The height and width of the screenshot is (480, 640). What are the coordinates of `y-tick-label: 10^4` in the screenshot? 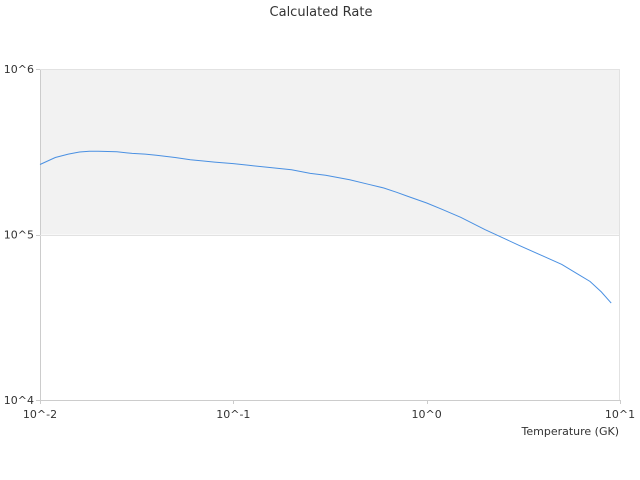 It's located at (19, 400).